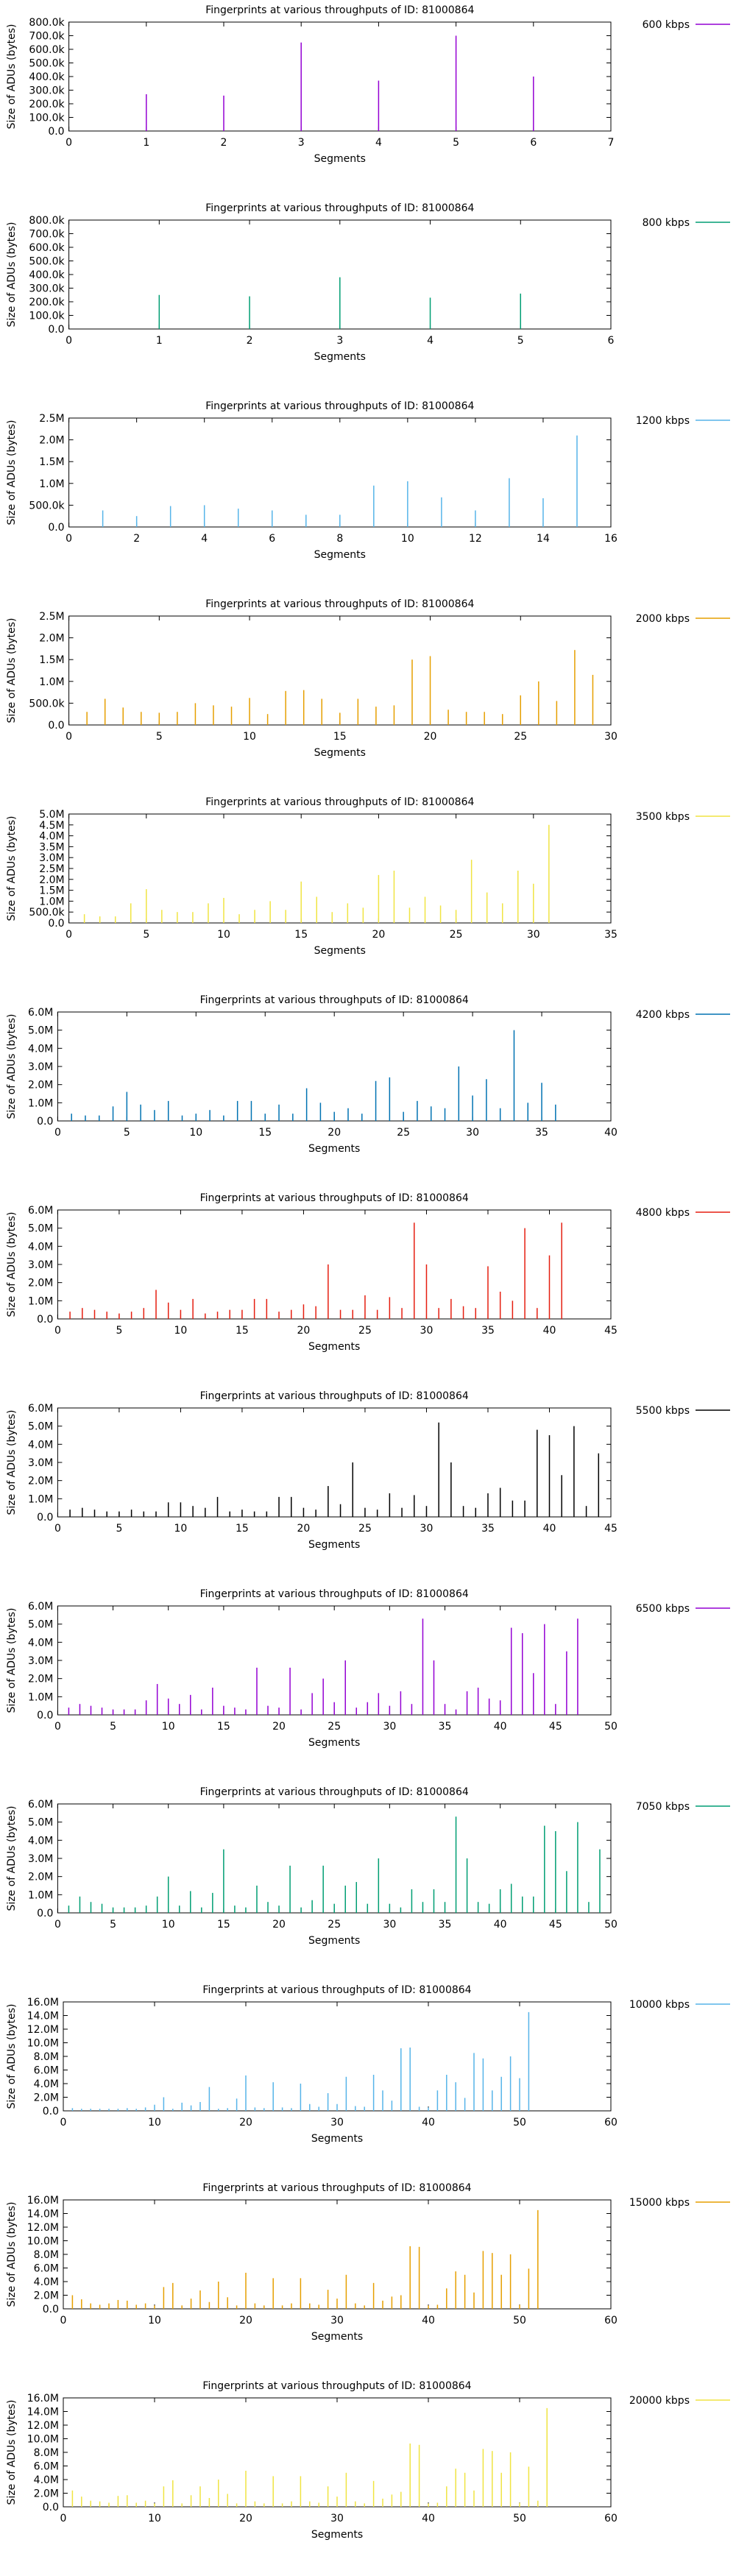  Describe the element at coordinates (47, 37) in the screenshot. I see `y-tick-label: 700.0k` at that location.